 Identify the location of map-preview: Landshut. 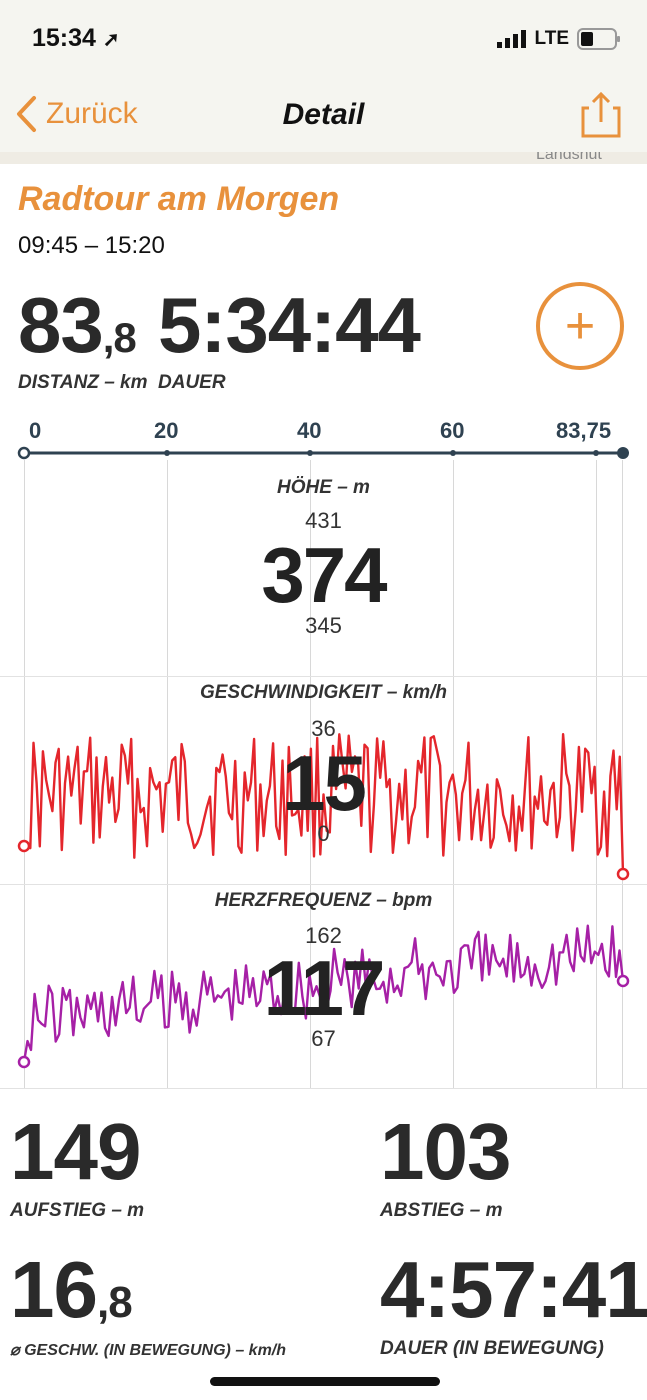
(323, 158).